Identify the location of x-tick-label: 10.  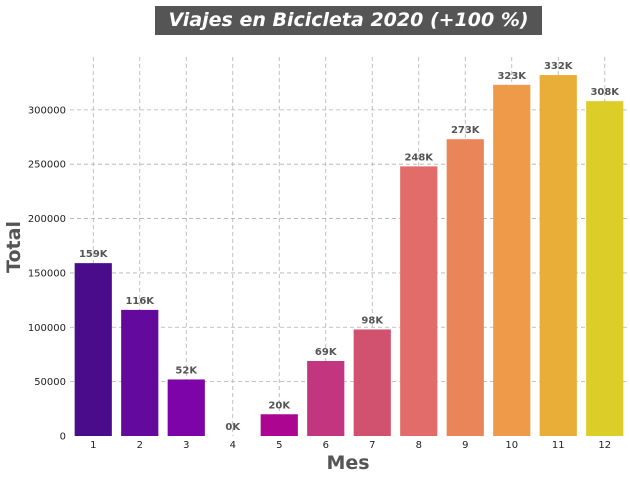
(511, 445).